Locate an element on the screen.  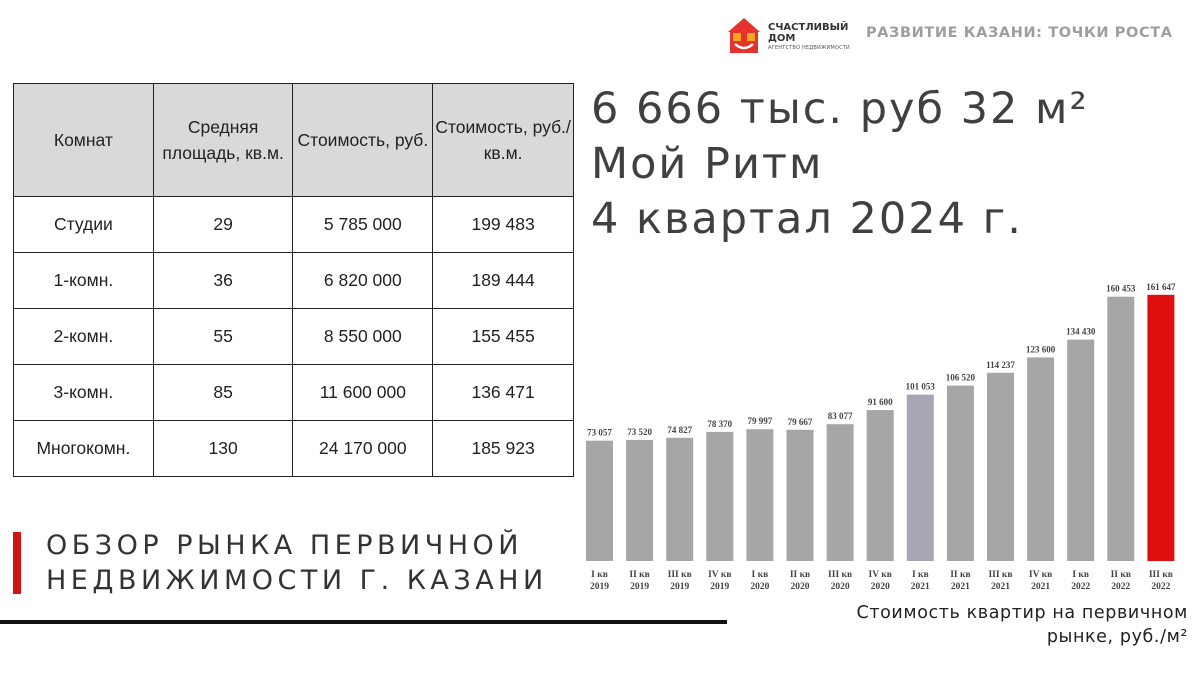
chart-data-label: 134 430 is located at coordinates (1081, 332).